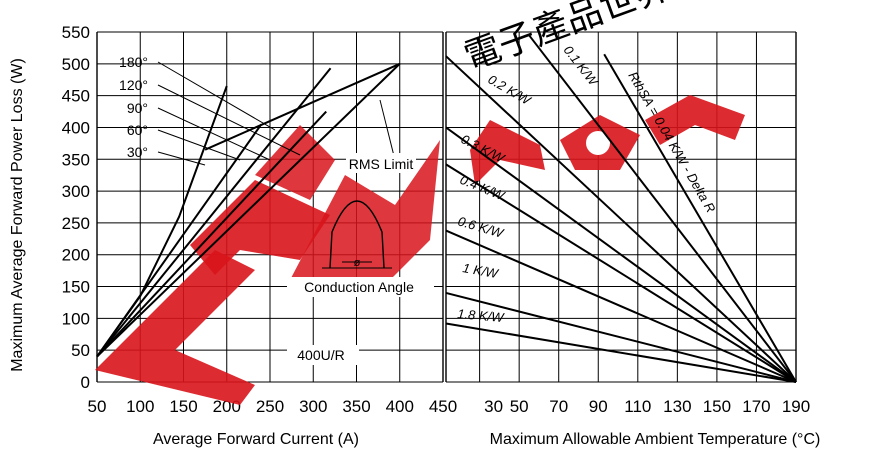 This screenshot has width=875, height=455. What do you see at coordinates (260, 227) in the screenshot?
I see `watermark-letter-p` at bounding box center [260, 227].